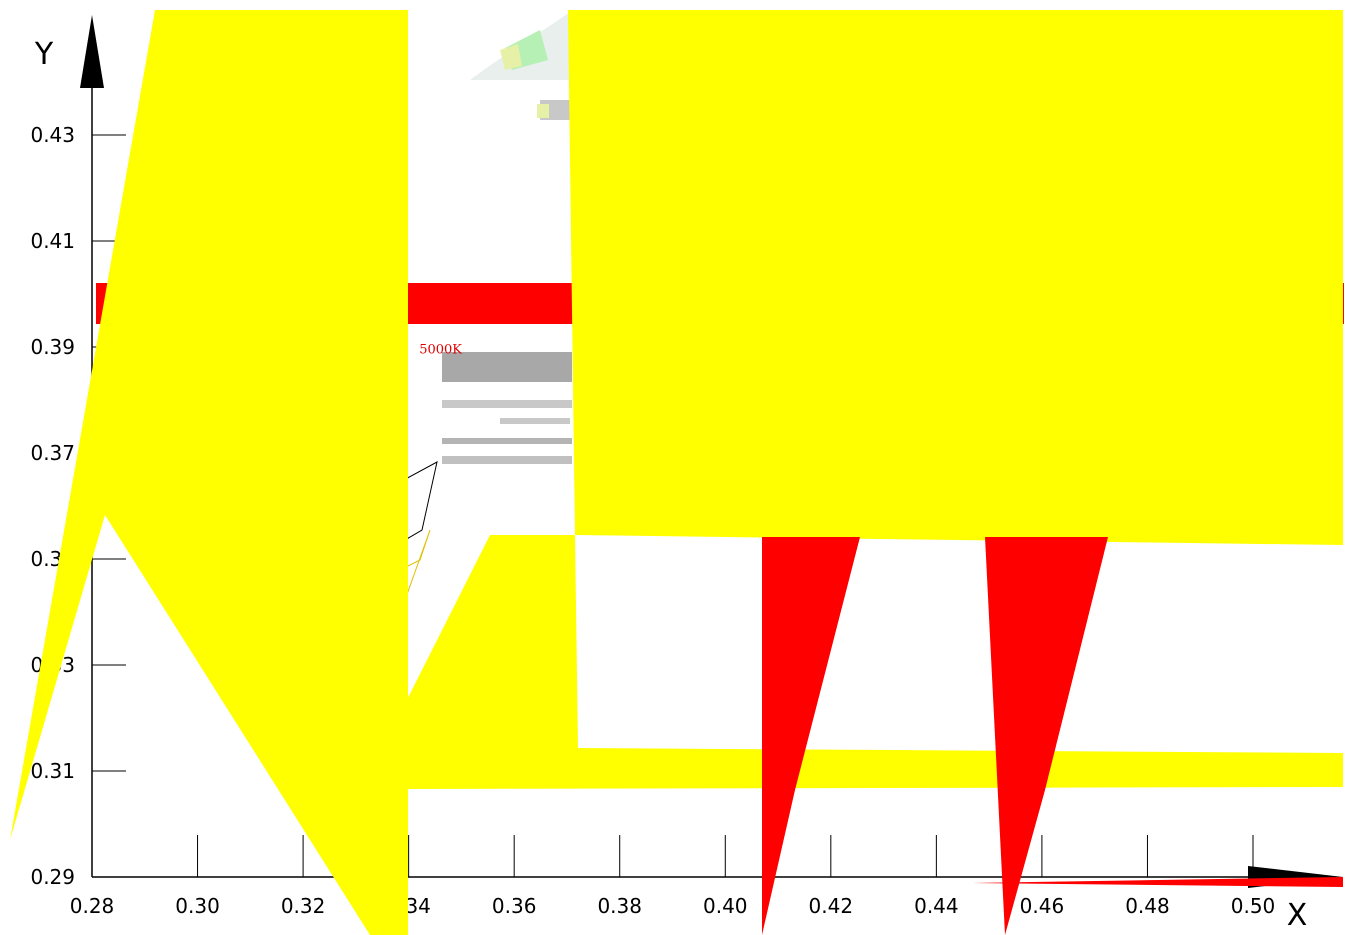 The width and height of the screenshot is (1352, 935). I want to click on band-strip-gray, so click(507, 367).